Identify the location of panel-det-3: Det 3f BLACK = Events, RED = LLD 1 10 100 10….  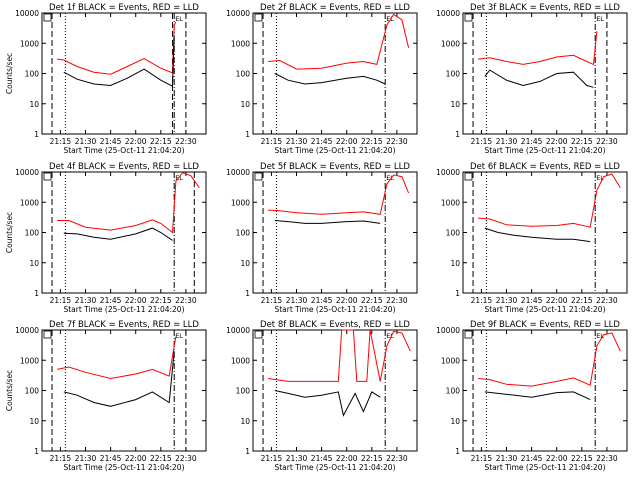
(532, 79).